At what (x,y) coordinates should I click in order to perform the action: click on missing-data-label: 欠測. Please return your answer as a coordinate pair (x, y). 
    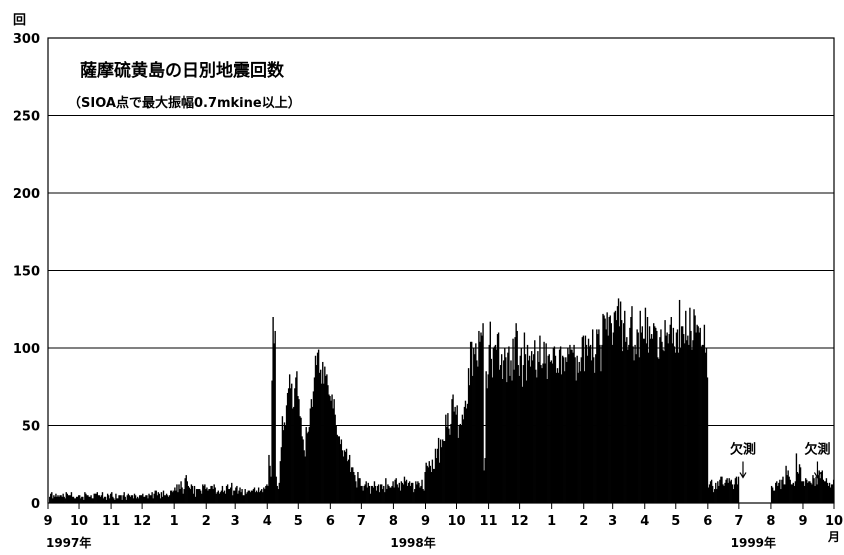
    Looking at the image, I should click on (743, 450).